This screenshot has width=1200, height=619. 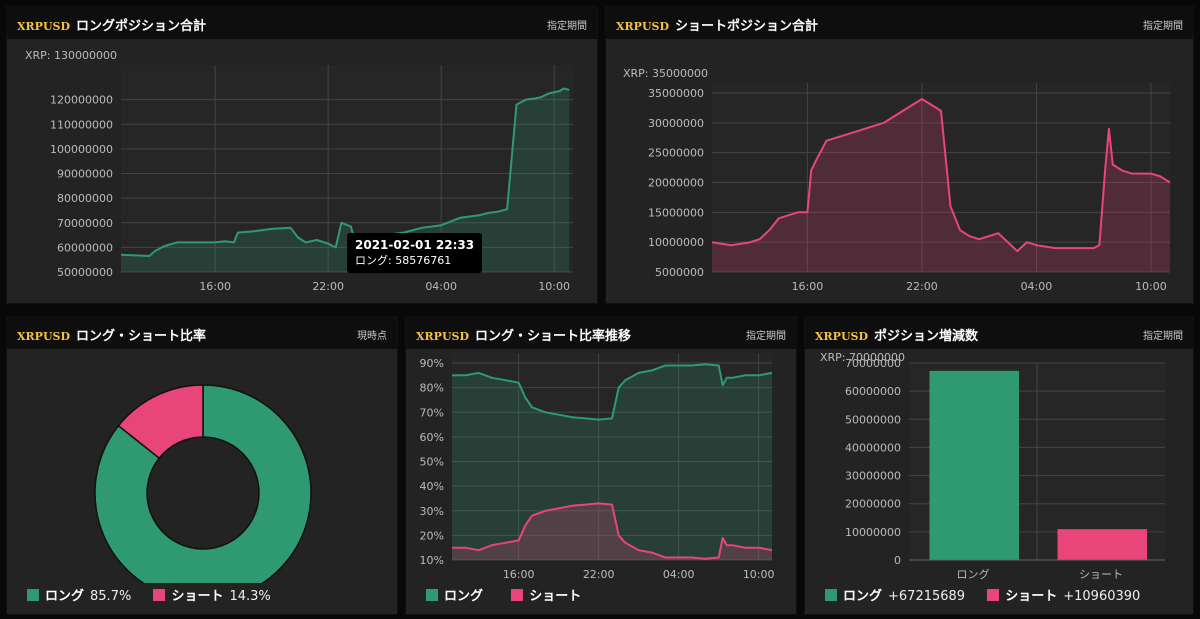 I want to click on y-tick-label: 110000000, so click(x=81, y=124).